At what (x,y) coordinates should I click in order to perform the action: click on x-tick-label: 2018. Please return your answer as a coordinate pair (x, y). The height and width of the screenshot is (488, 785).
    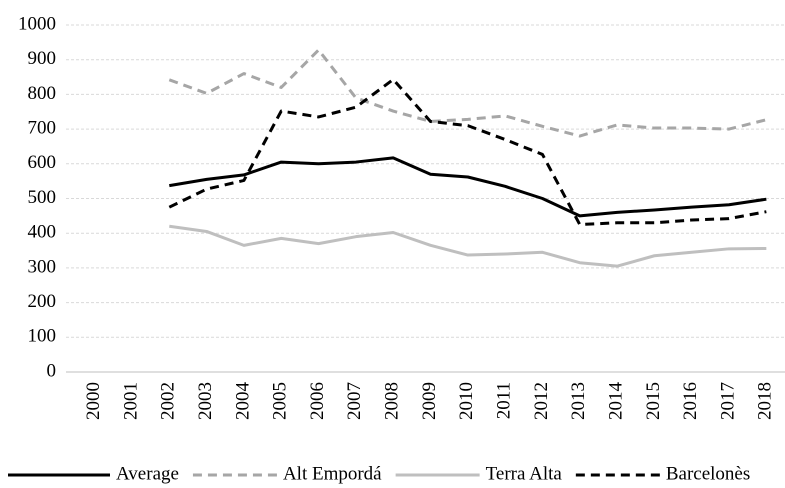
    Looking at the image, I should click on (765, 401).